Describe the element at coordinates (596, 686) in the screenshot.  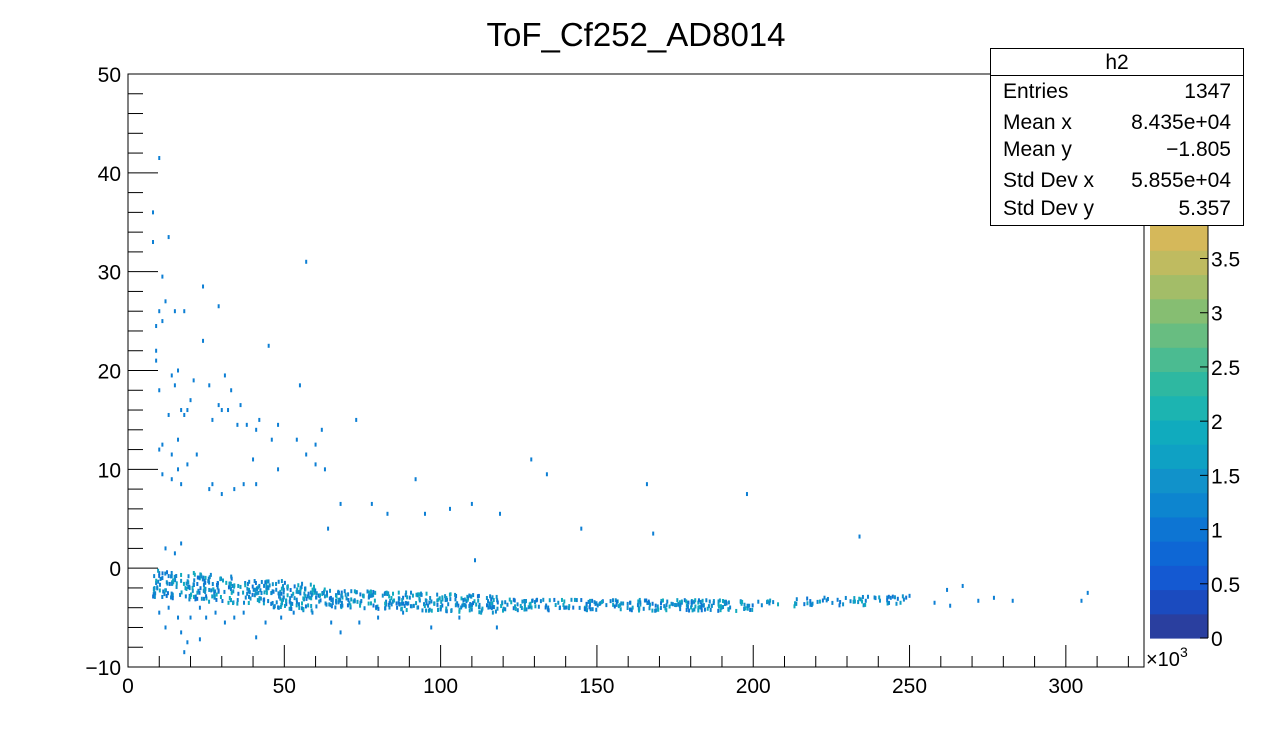
I see `x-tick-label: 150` at that location.